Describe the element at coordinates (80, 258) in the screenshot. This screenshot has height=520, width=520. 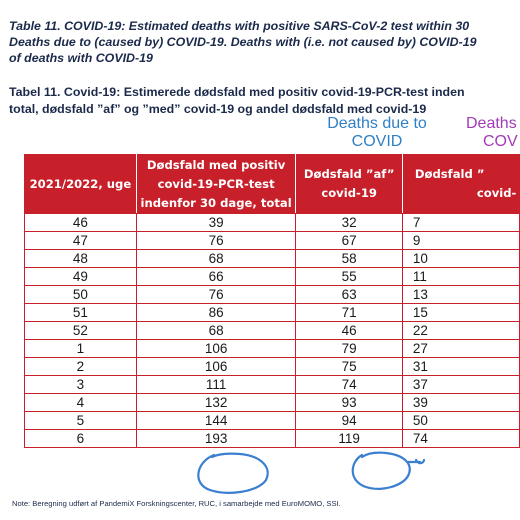
I see `cell-week: 48` at that location.